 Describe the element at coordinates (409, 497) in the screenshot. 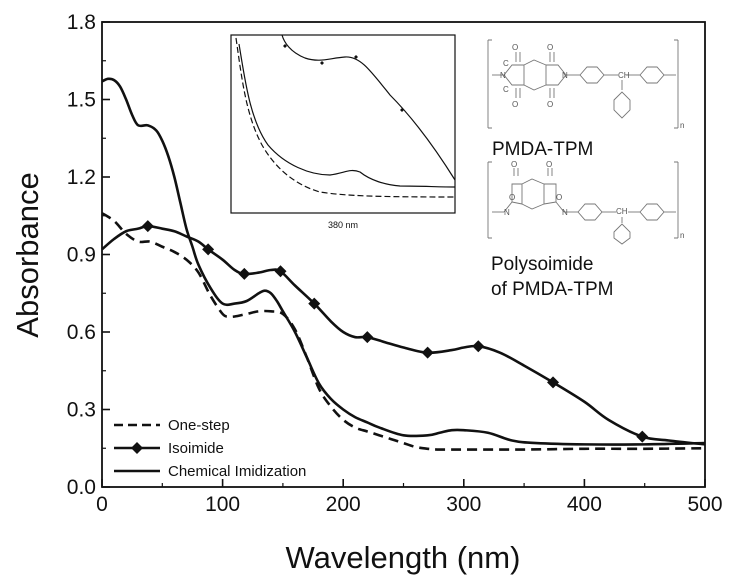

I see `x-axis-ticks: 0 100 200 300 400 500` at that location.